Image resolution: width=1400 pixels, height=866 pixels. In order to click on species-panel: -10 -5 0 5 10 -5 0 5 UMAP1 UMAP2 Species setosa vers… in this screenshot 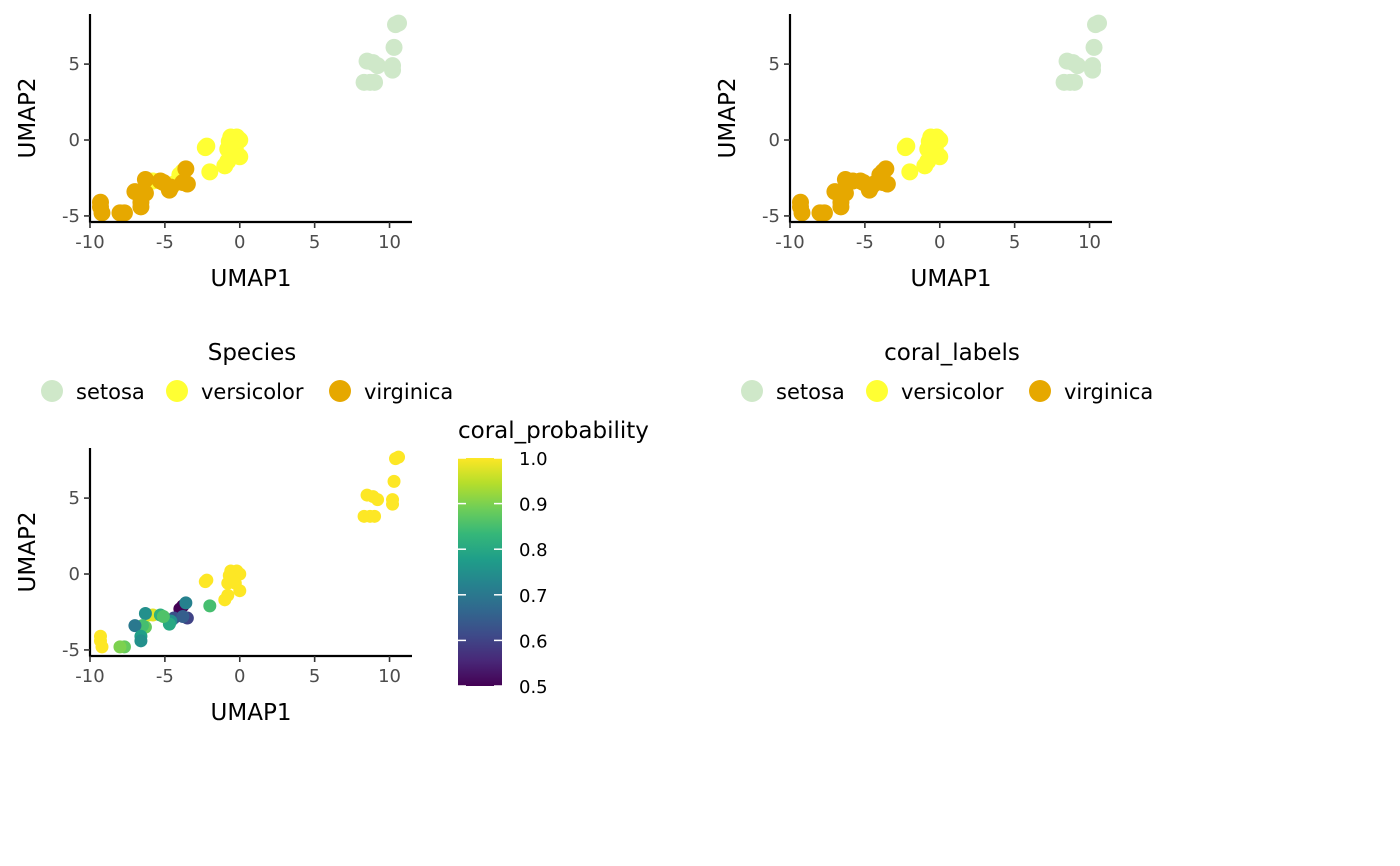, I will do `click(234, 209)`.